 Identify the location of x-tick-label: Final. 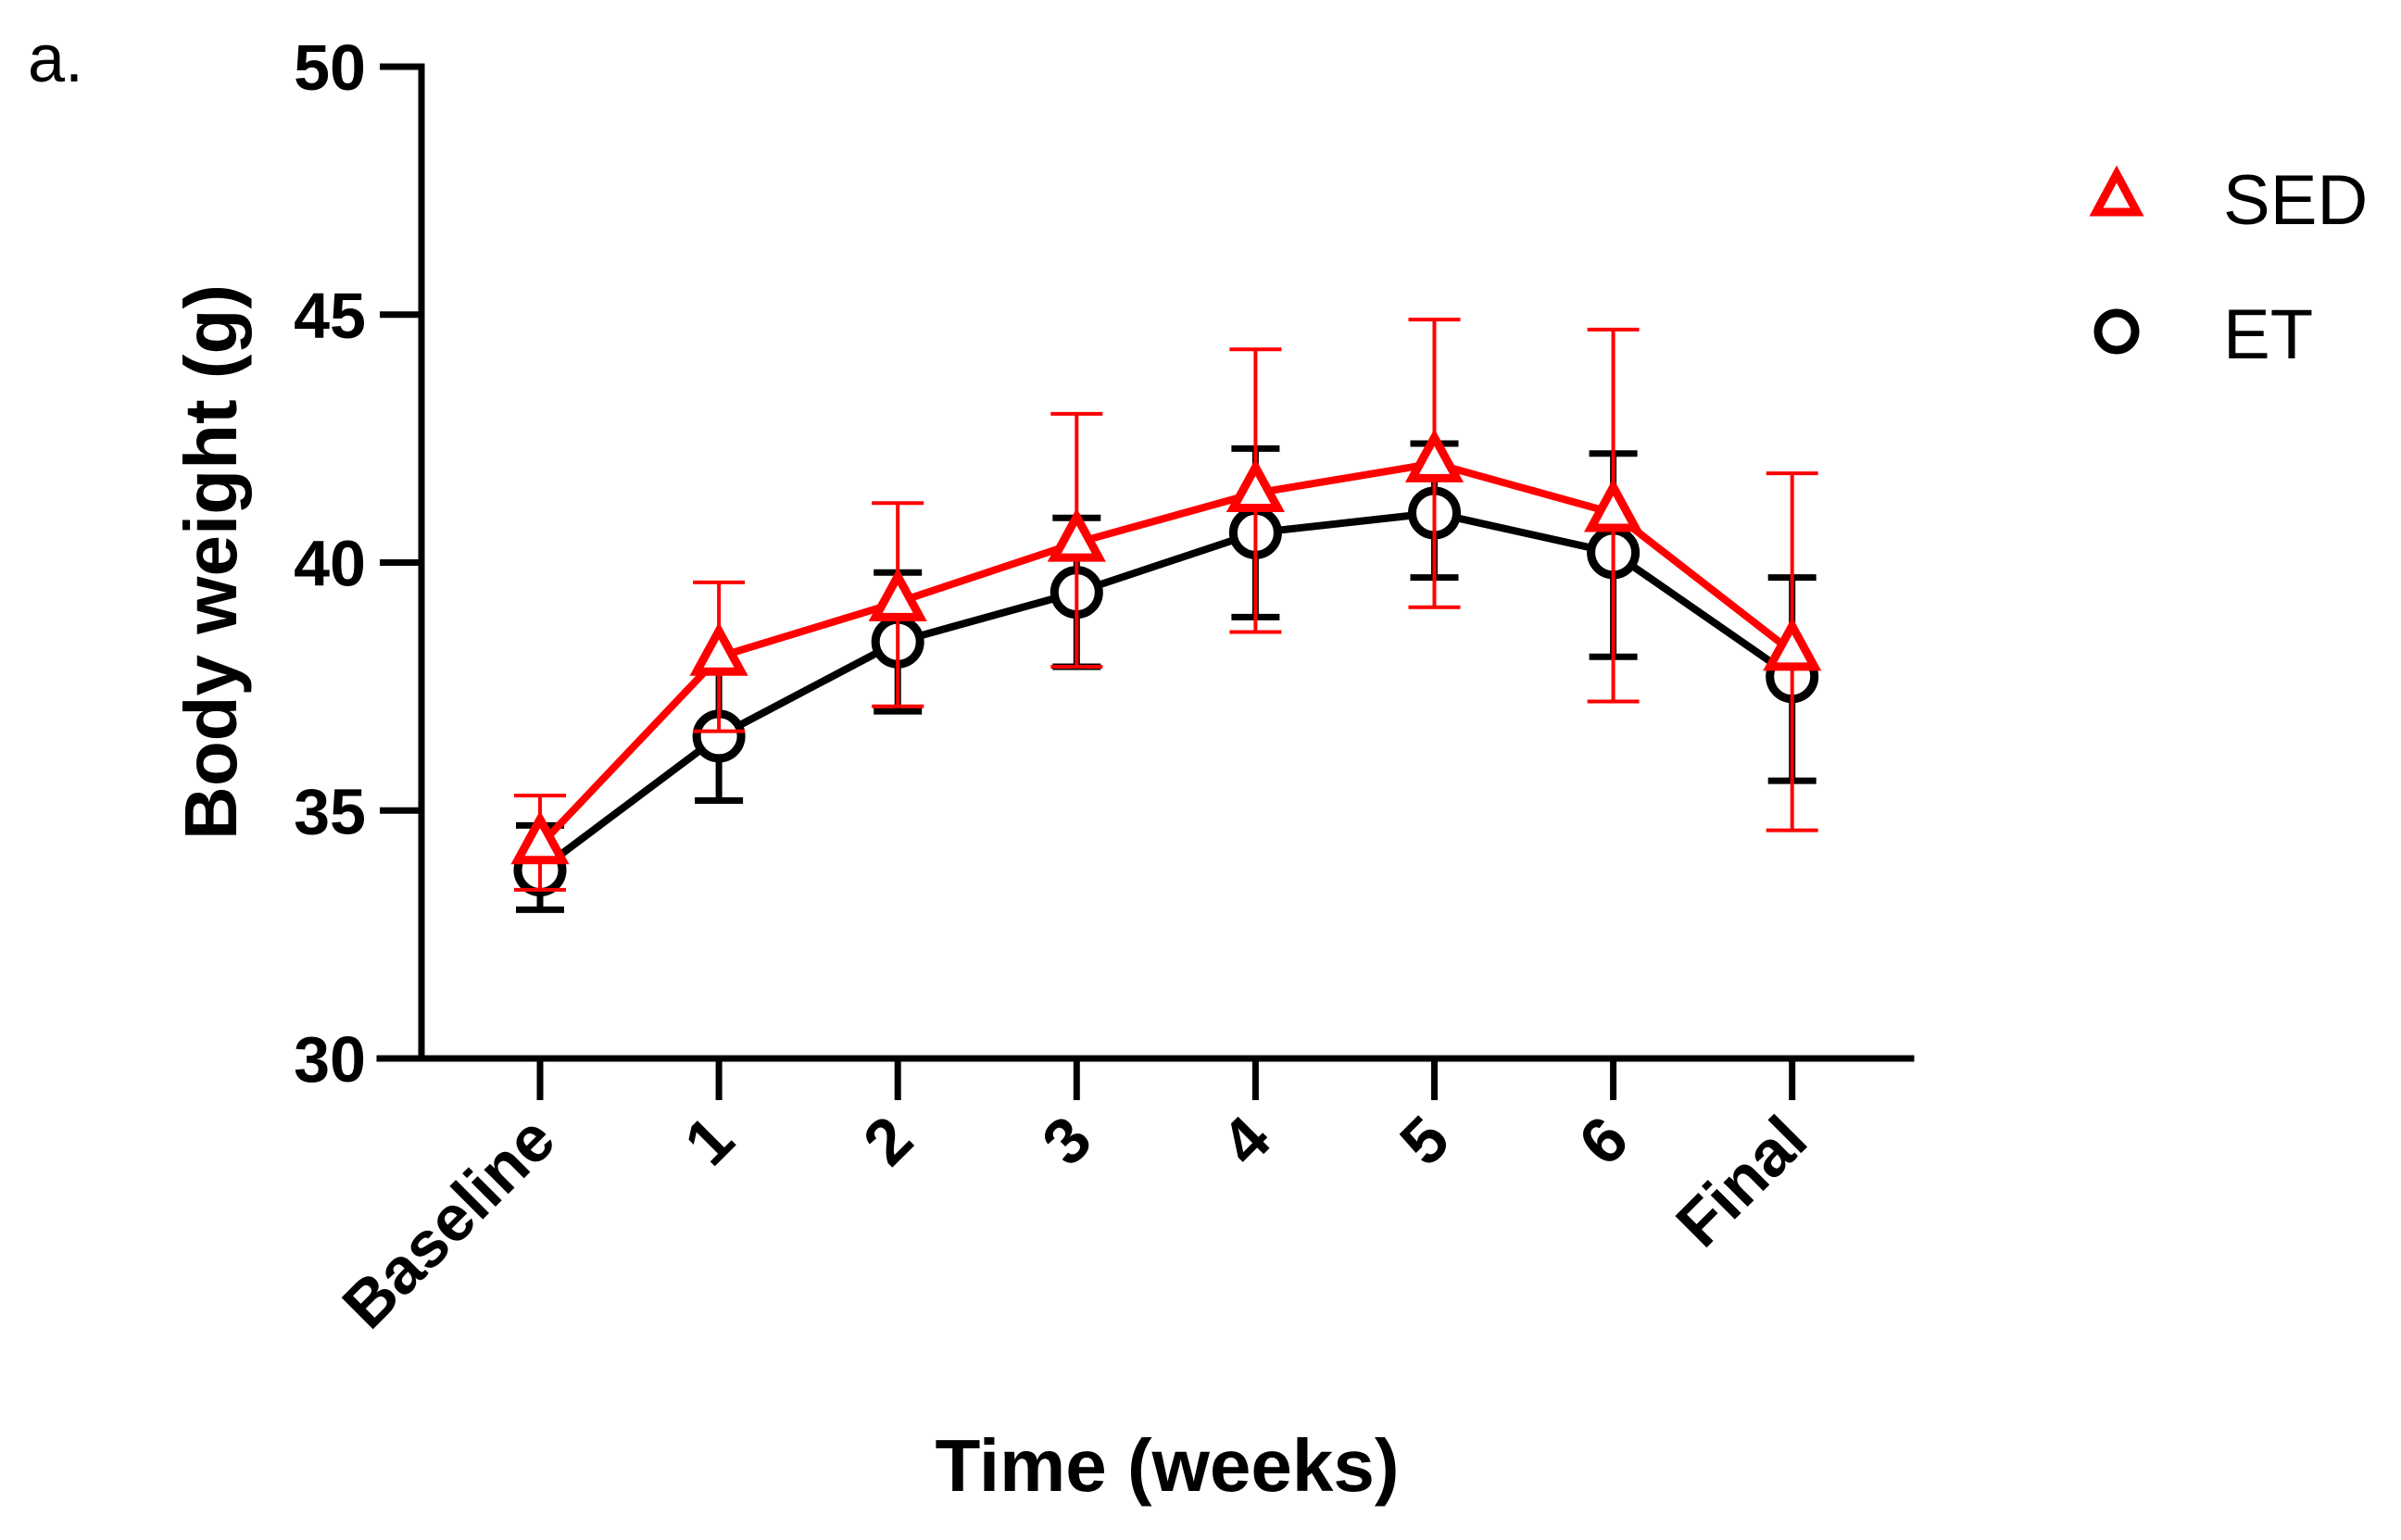
(1742, 1181).